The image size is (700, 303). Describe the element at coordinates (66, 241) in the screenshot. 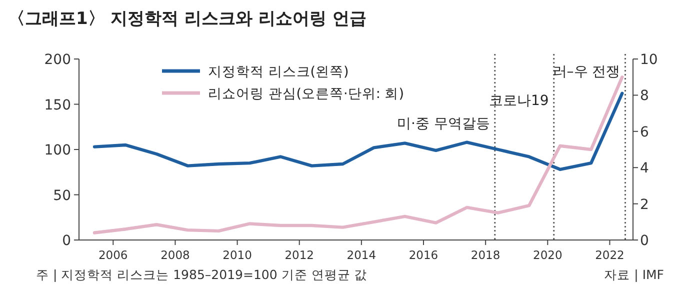

I see `y-tick-label: 0` at that location.